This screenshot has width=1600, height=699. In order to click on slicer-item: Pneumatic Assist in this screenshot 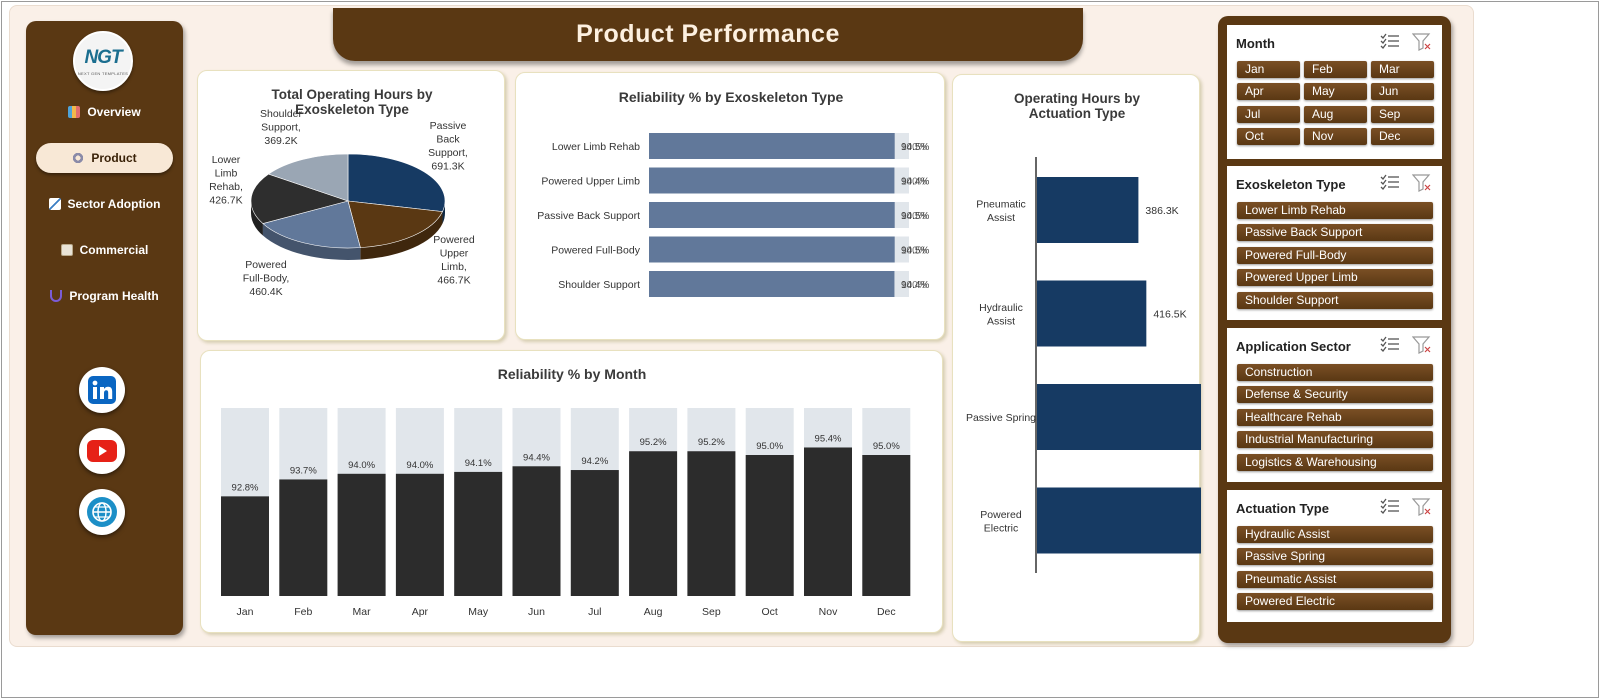, I will do `click(1335, 579)`.